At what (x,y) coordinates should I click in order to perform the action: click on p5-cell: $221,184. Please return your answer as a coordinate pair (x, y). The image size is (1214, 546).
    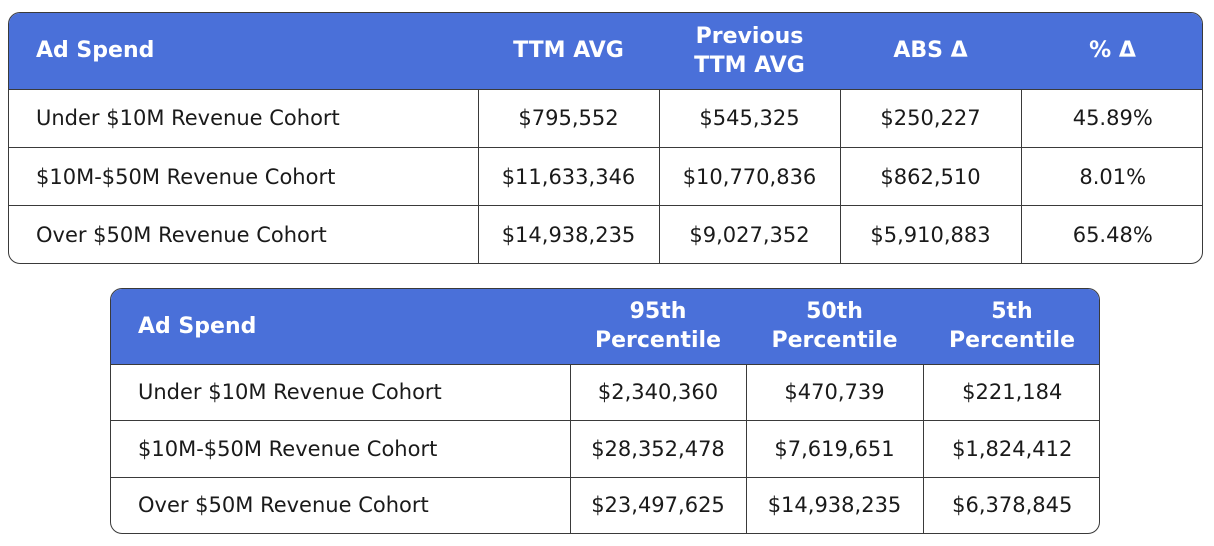
    Looking at the image, I should click on (1010, 392).